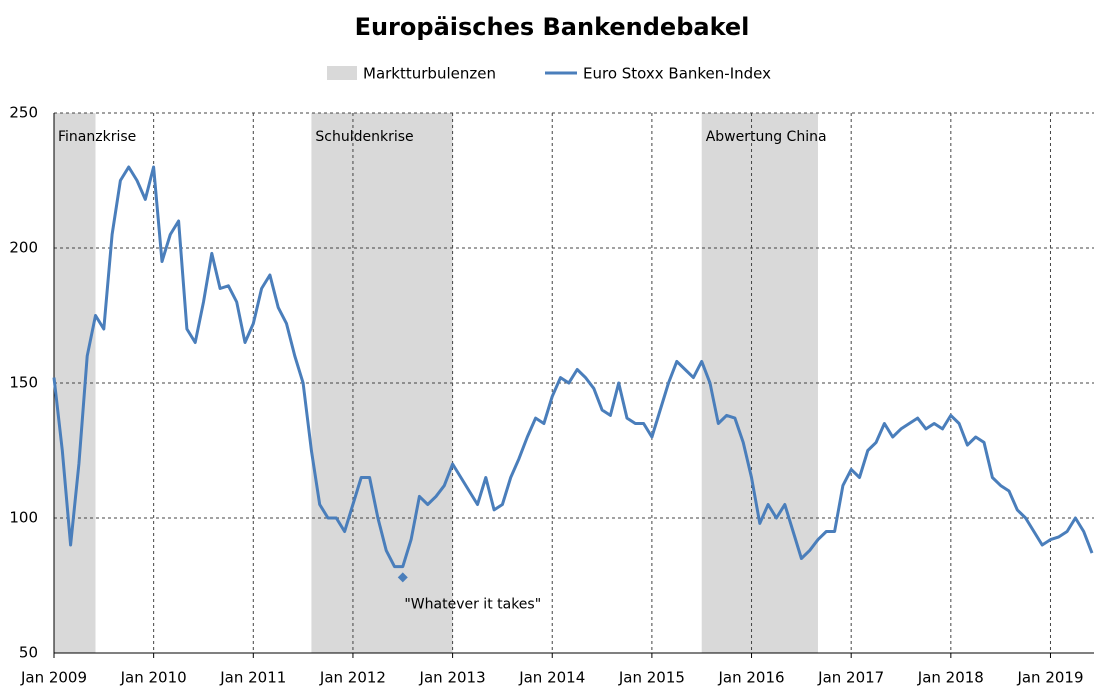 The height and width of the screenshot is (697, 1102). What do you see at coordinates (677, 74) in the screenshot?
I see `legend-label: Euro Stoxx Banken-Index` at bounding box center [677, 74].